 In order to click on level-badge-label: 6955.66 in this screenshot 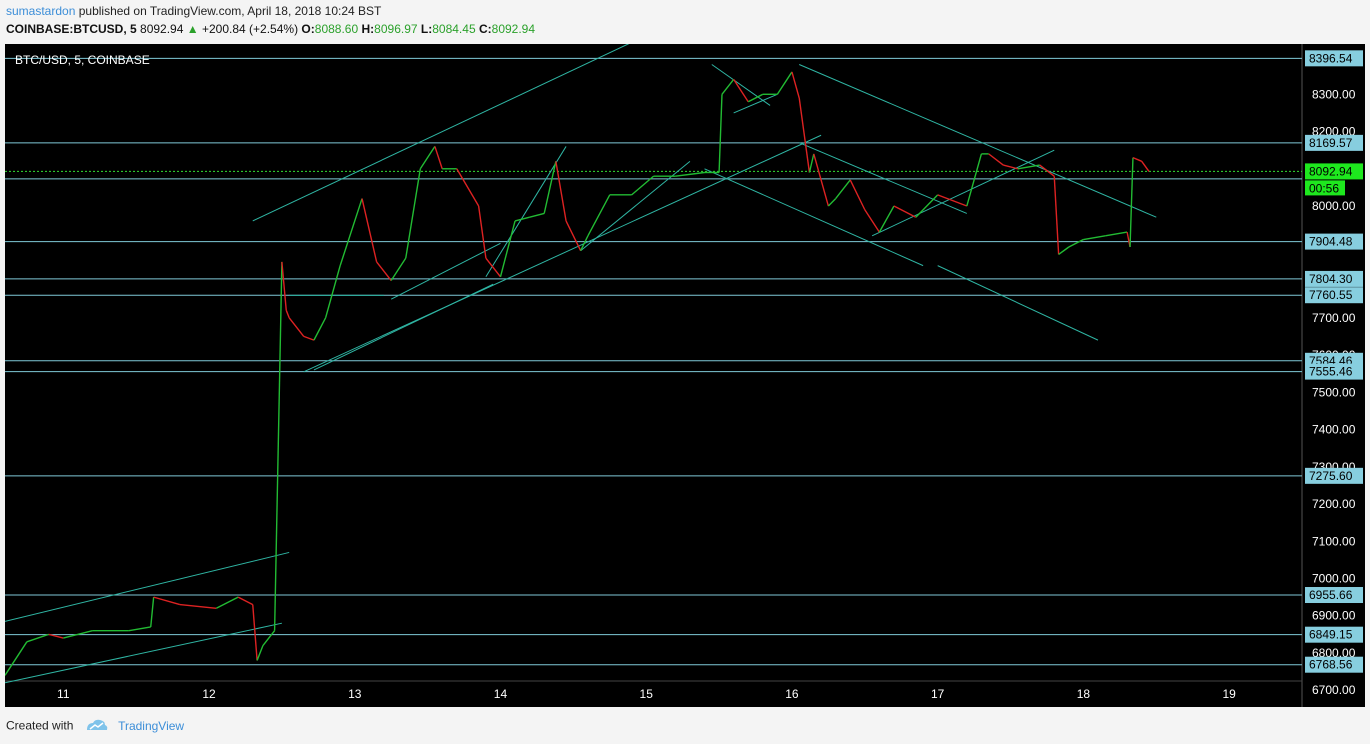, I will do `click(1331, 595)`.